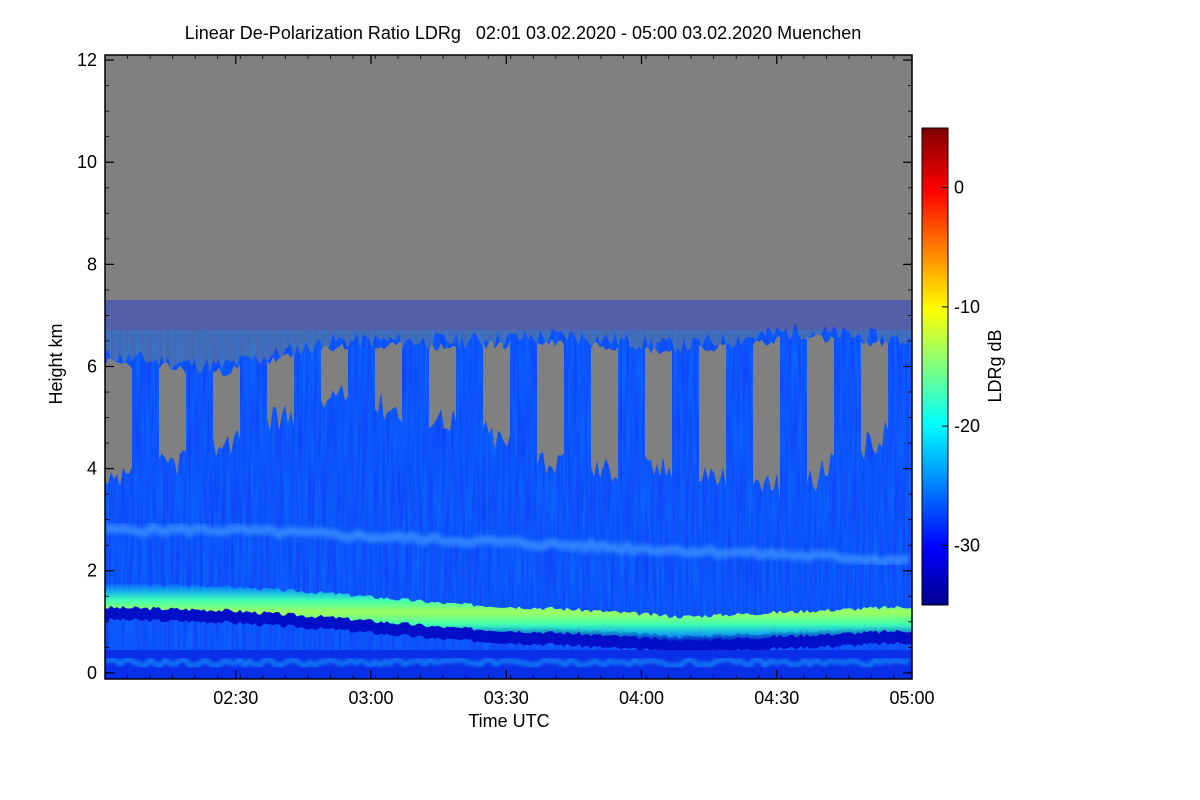  What do you see at coordinates (92, 366) in the screenshot?
I see `y-tick-label: 6` at bounding box center [92, 366].